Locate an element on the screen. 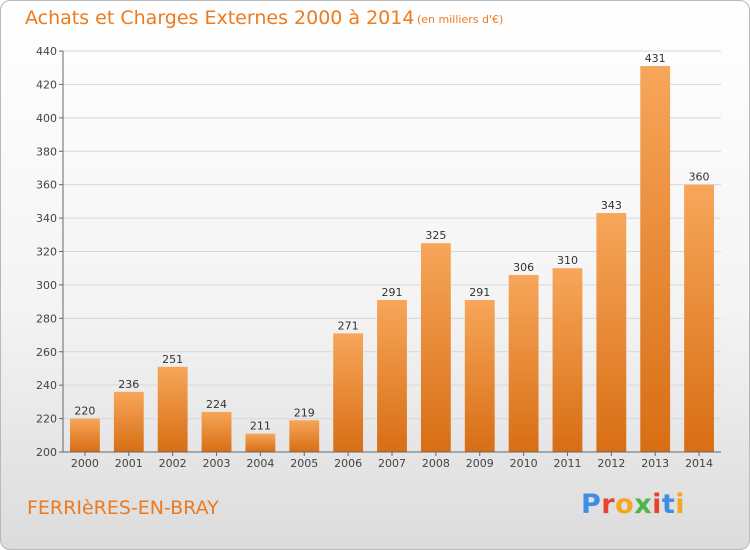  bar-2003 is located at coordinates (216, 431).